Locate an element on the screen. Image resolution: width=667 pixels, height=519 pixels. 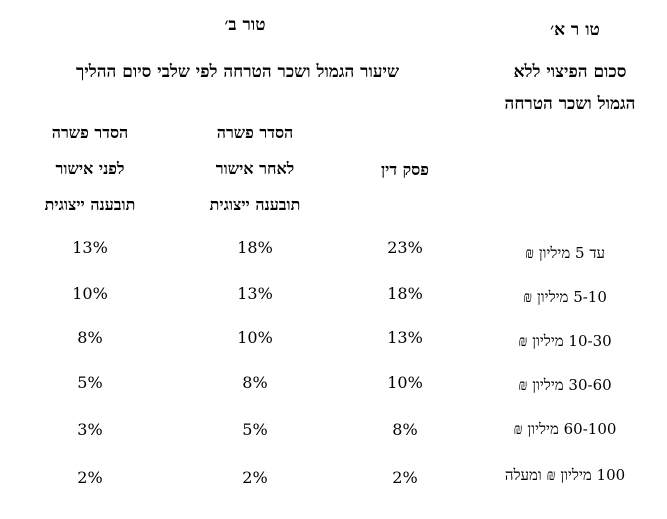
row-verdict-rate: 2% is located at coordinates (405, 477).